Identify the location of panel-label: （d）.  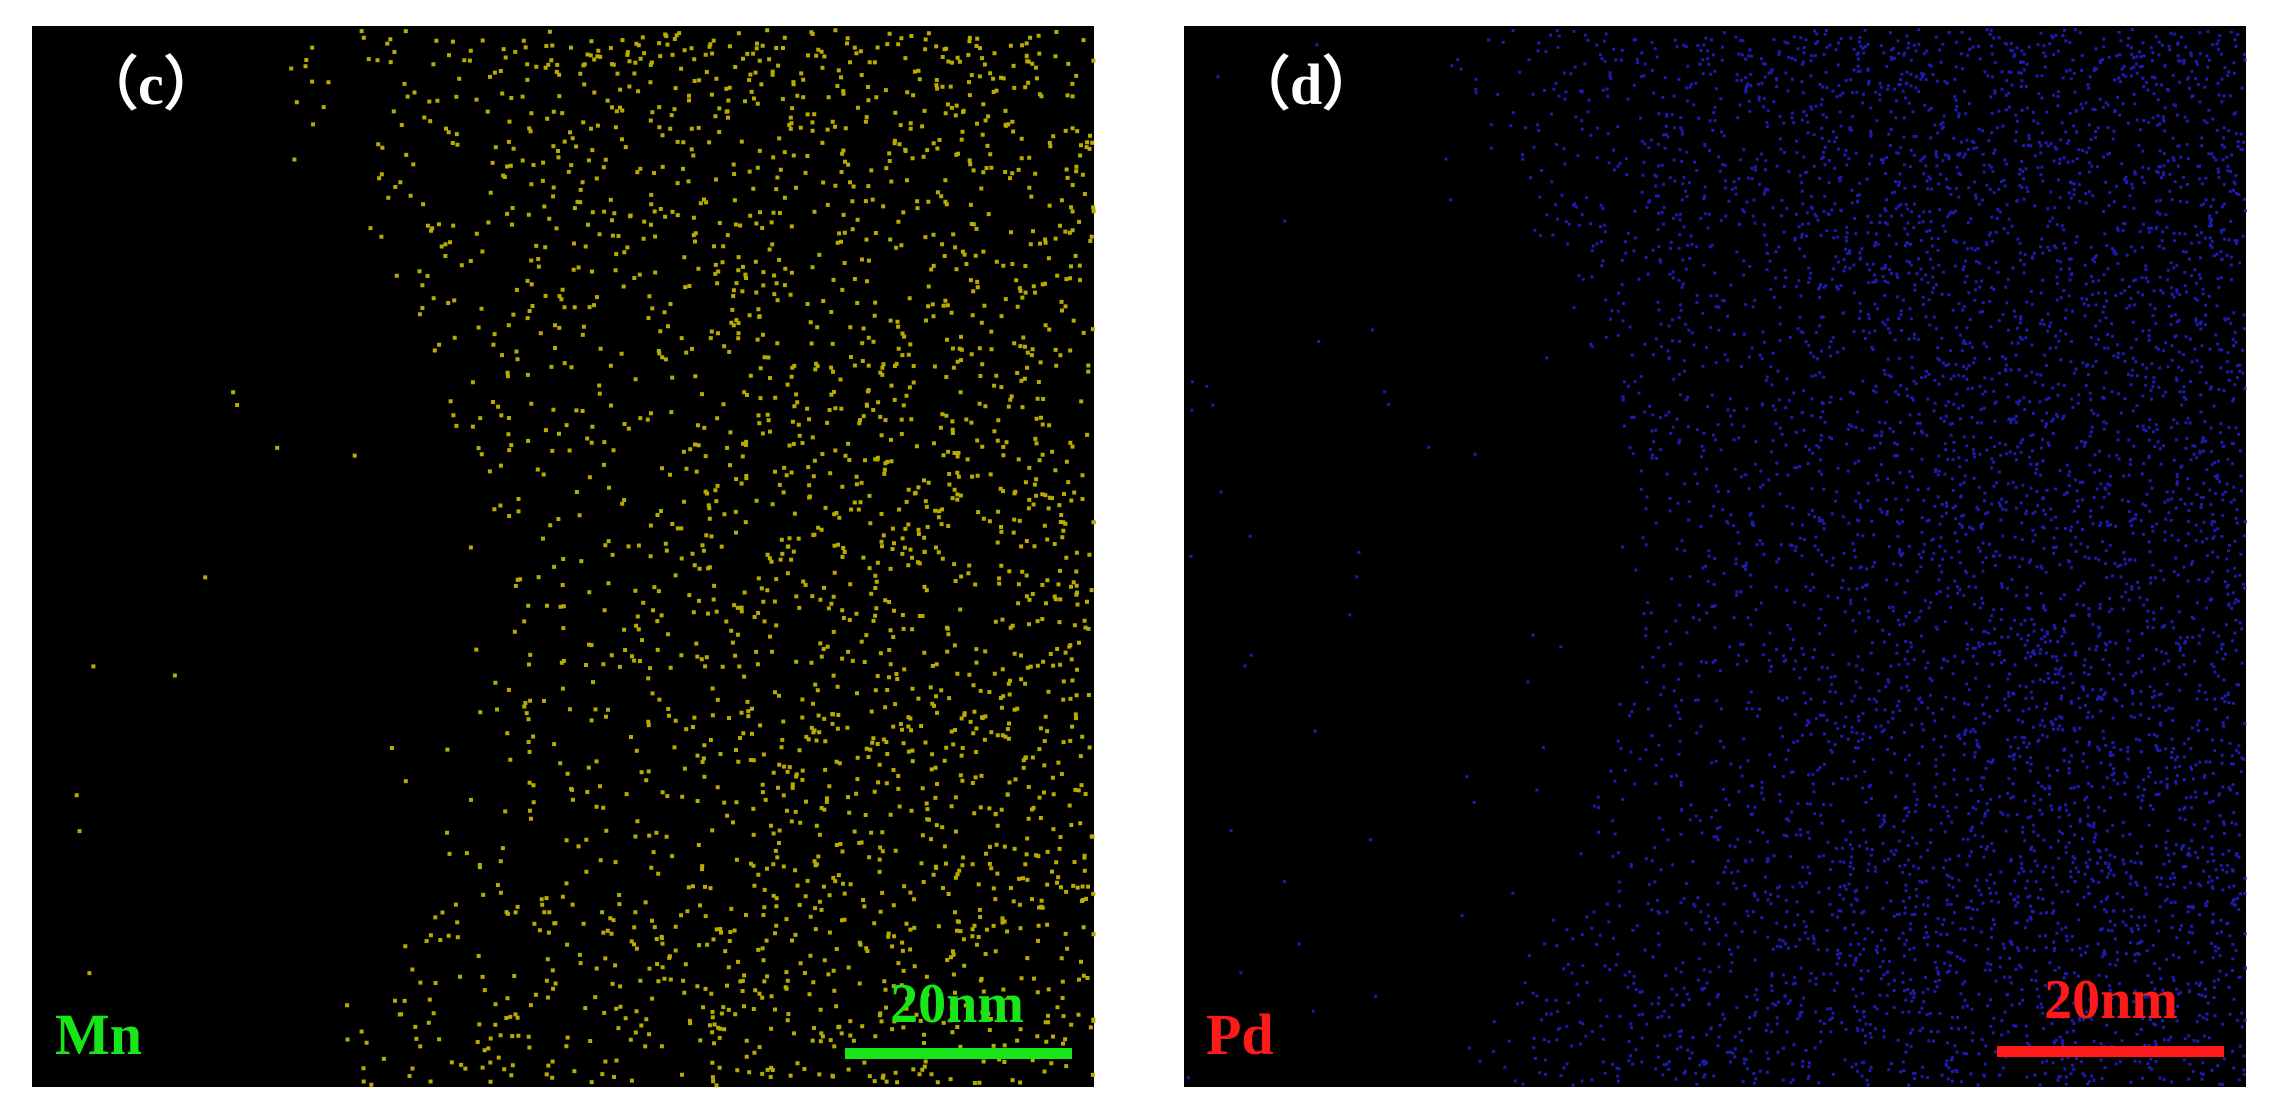
(1306, 84).